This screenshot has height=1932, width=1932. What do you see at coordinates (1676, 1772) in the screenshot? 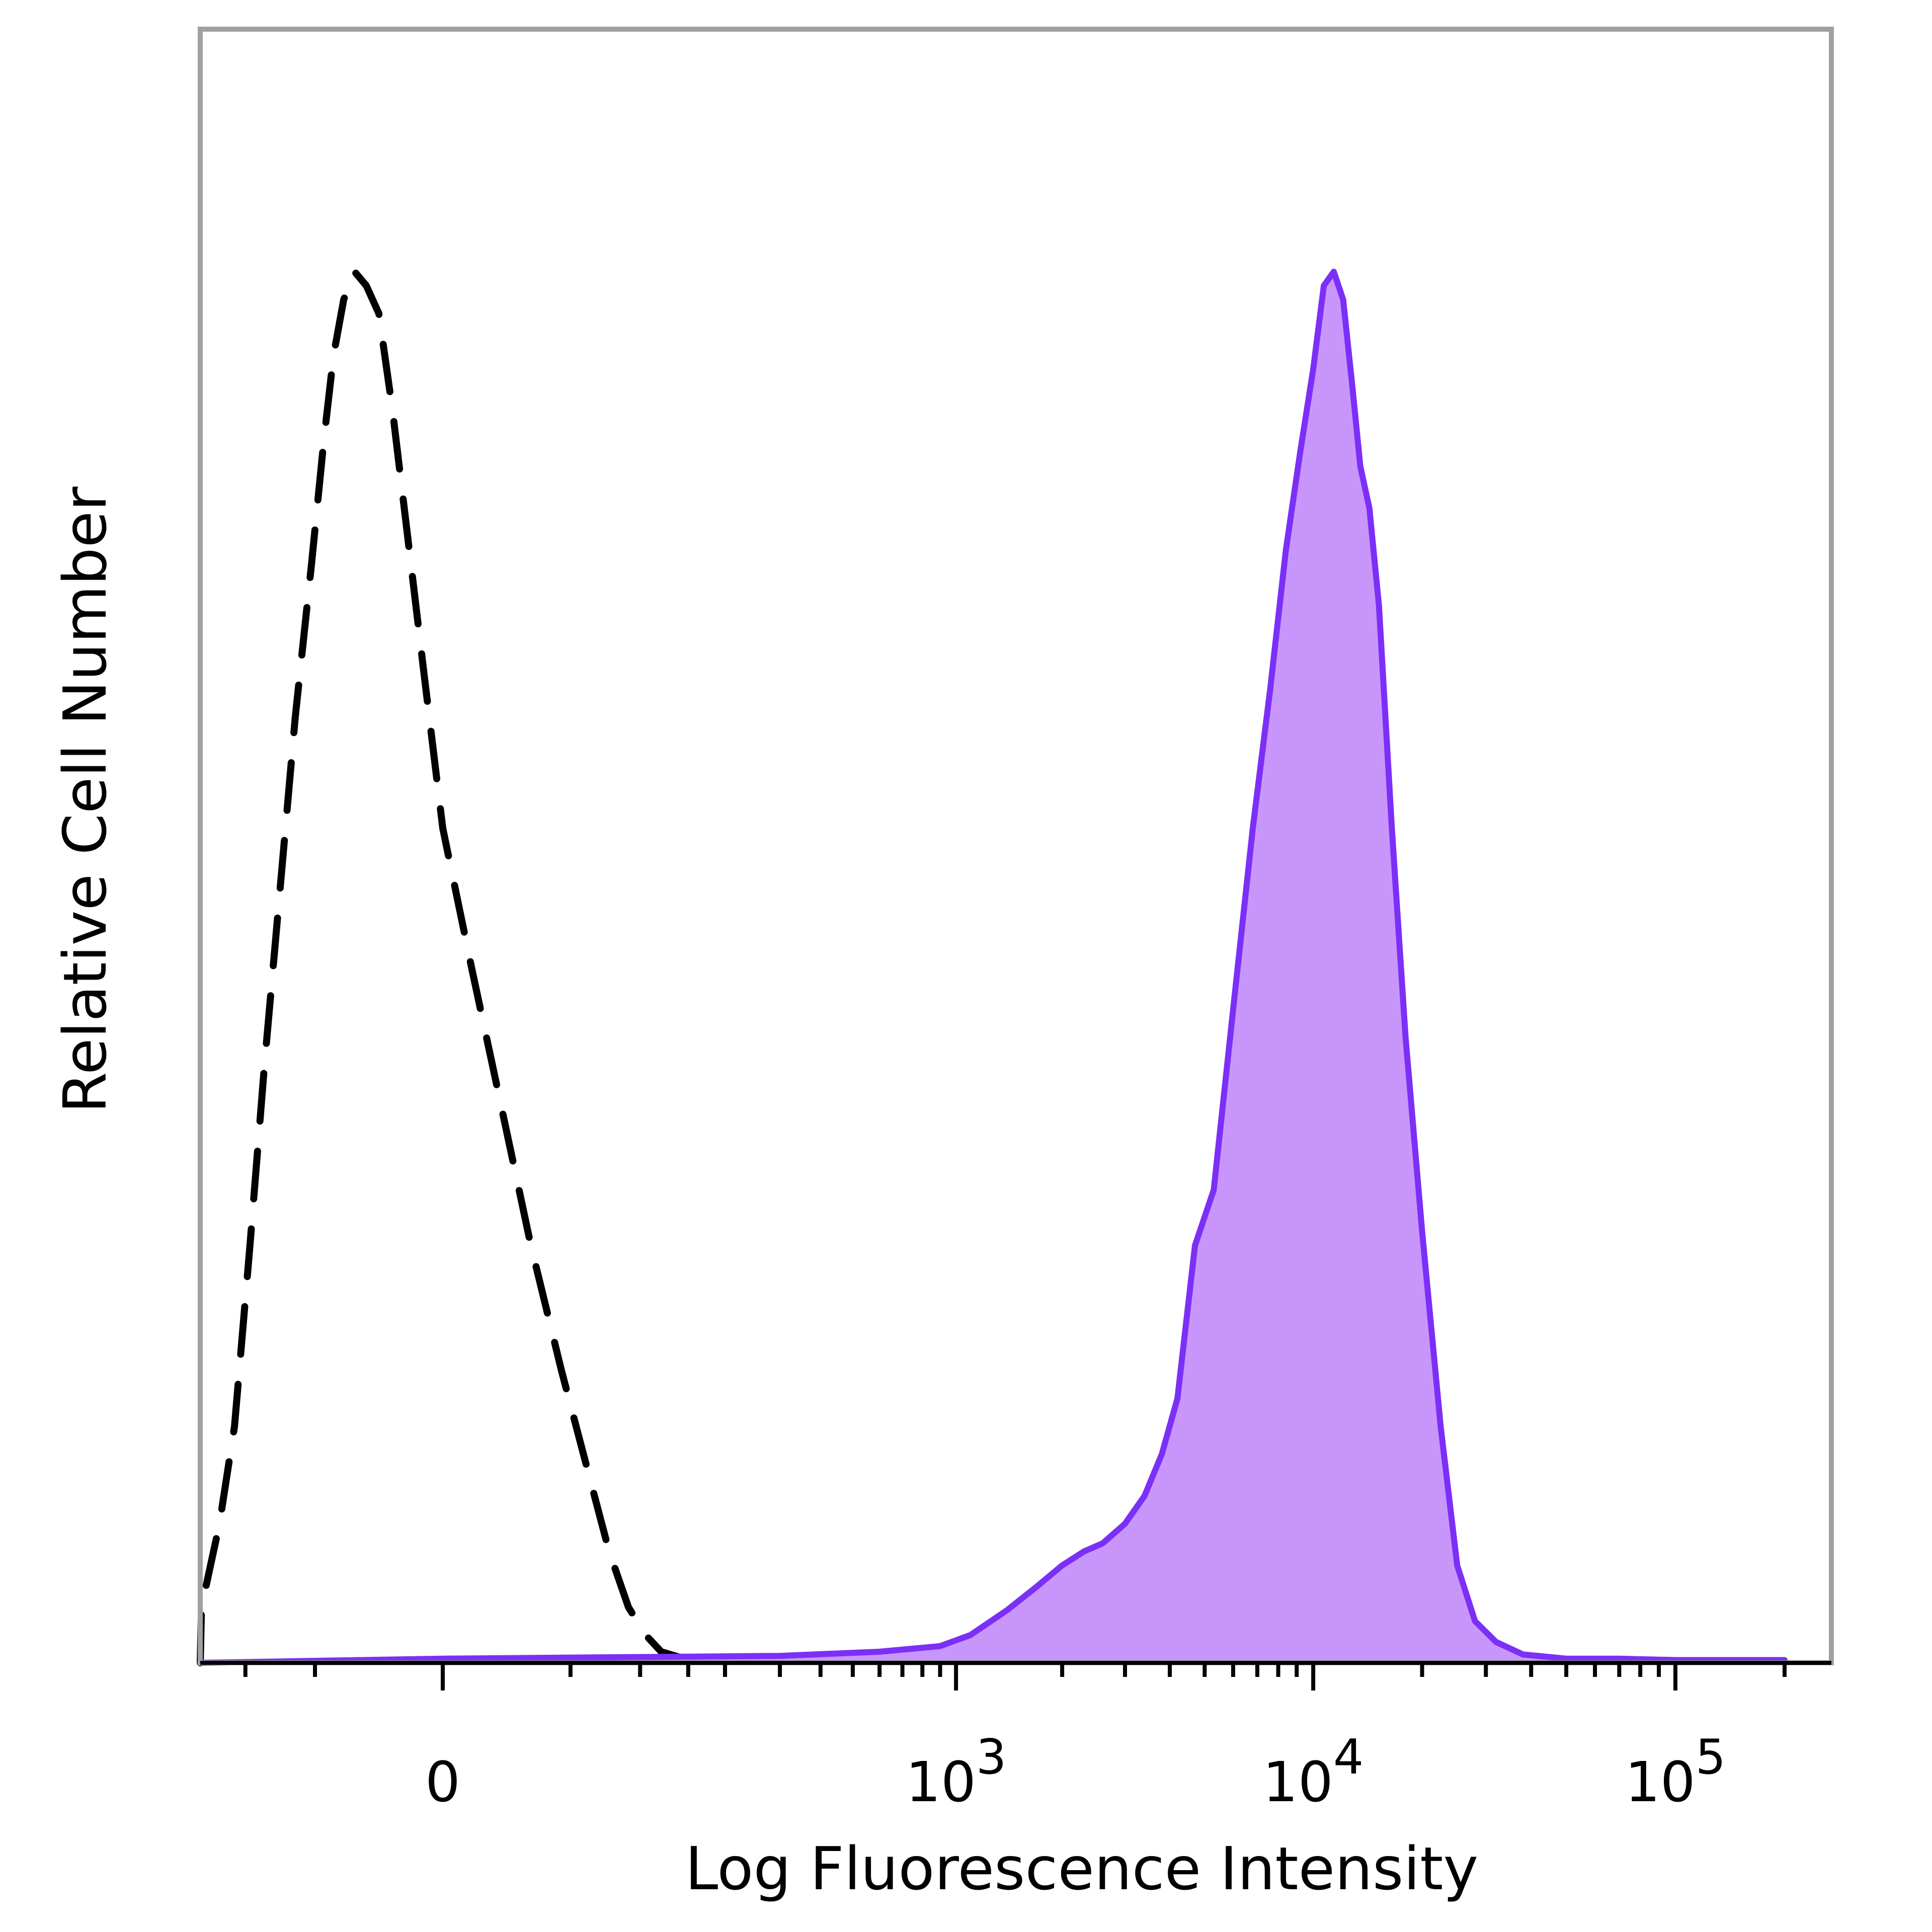
I see `x-tick-label: 10⁵` at bounding box center [1676, 1772].